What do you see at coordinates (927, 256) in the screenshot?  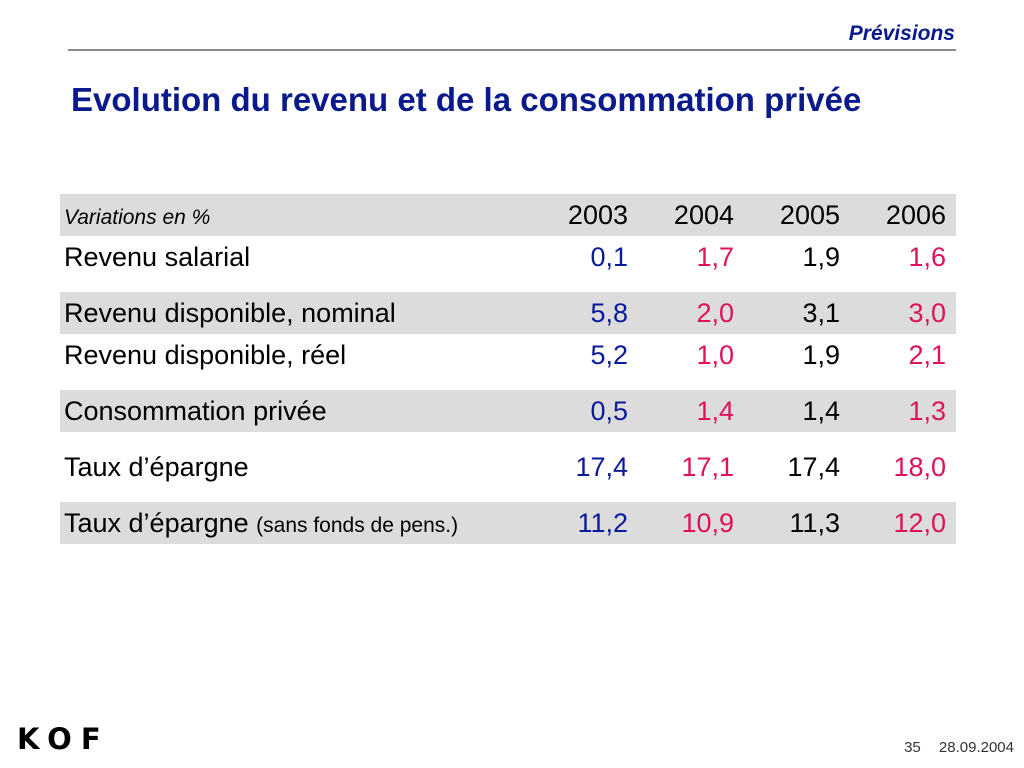 I see `value-cell: 1,6` at bounding box center [927, 256].